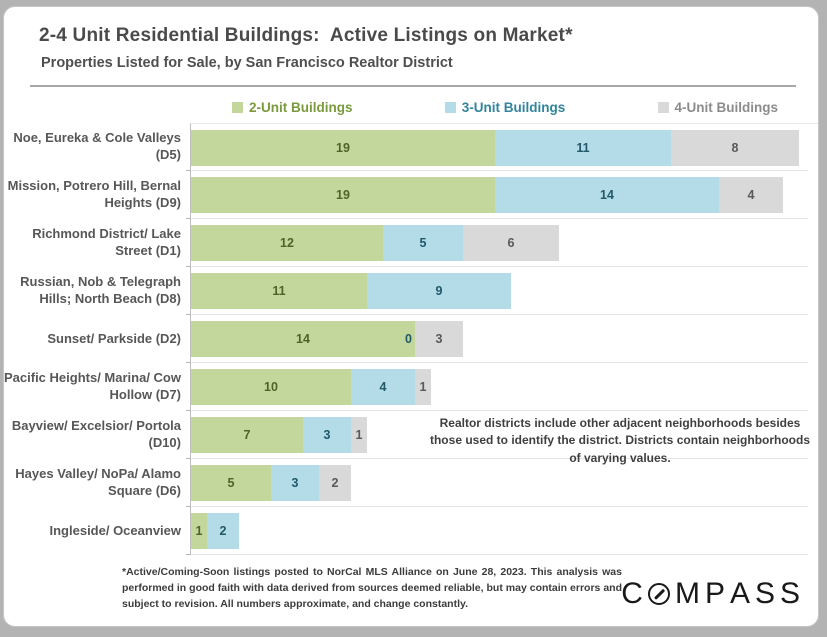 The image size is (827, 637). I want to click on bar-track: 5 3 2, so click(502, 483).